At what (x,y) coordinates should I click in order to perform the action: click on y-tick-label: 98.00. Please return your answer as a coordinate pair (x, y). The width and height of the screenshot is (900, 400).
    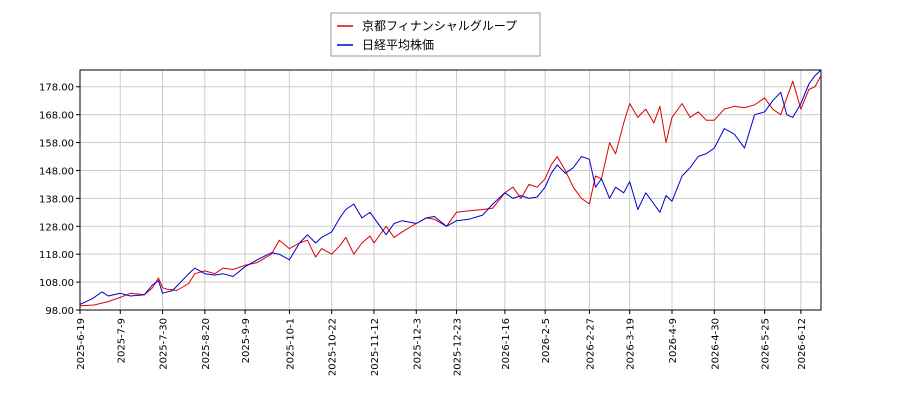
    Looking at the image, I should click on (59, 311).